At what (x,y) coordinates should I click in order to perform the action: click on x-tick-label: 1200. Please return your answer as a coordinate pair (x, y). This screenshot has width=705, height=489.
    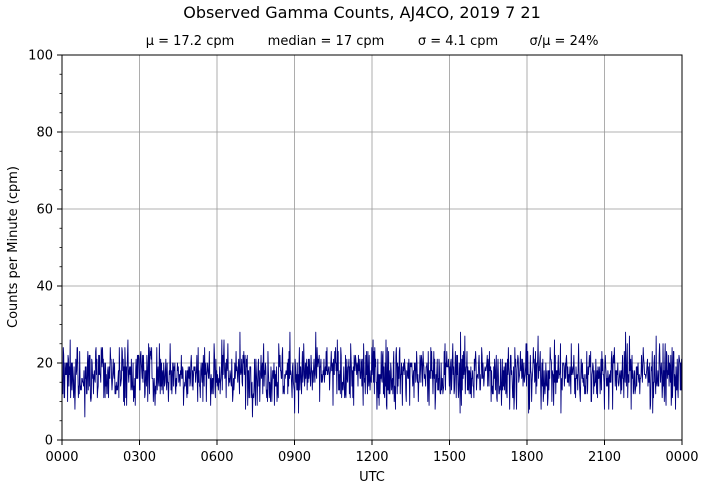
    Looking at the image, I should click on (371, 457).